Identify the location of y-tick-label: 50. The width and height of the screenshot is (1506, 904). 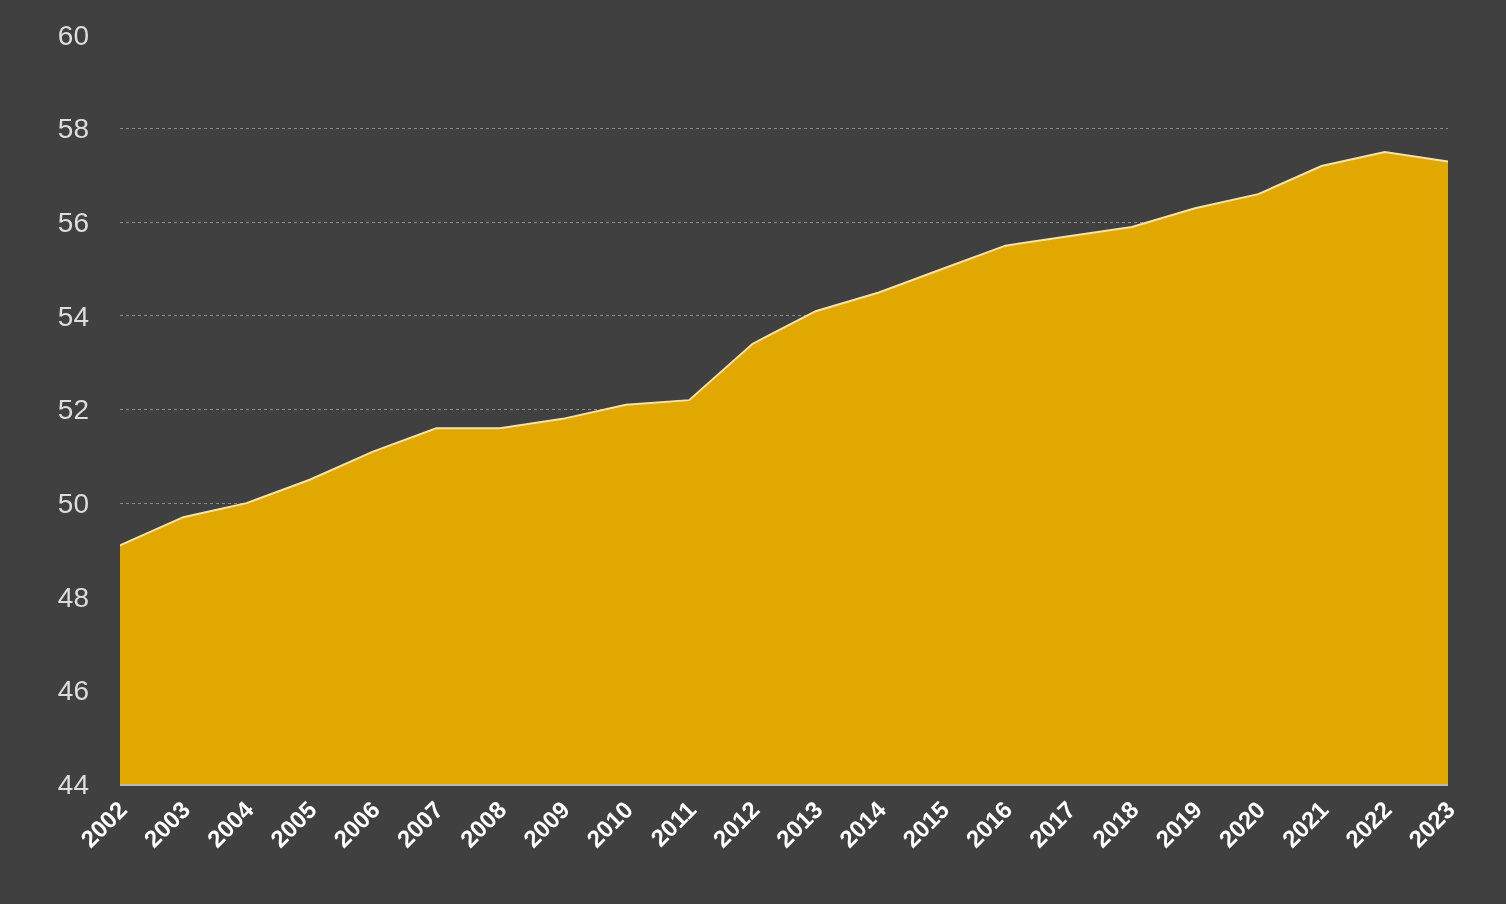
(73, 503).